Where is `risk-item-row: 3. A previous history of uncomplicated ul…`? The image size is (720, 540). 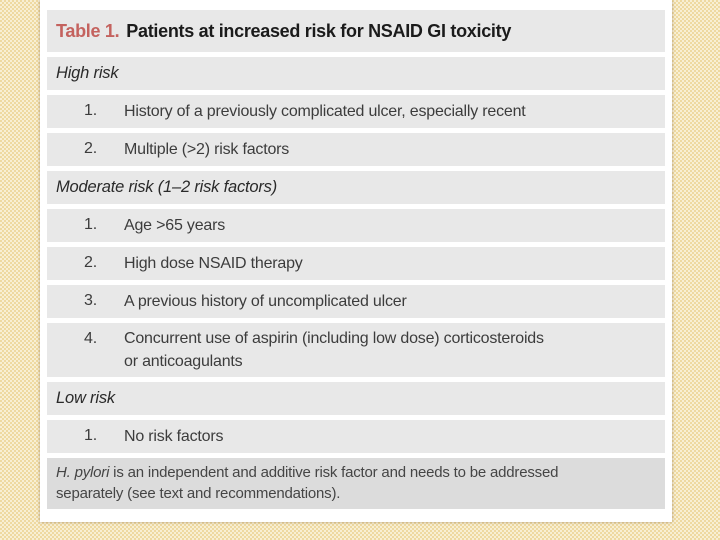 risk-item-row: 3. A previous history of uncomplicated ul… is located at coordinates (356, 301).